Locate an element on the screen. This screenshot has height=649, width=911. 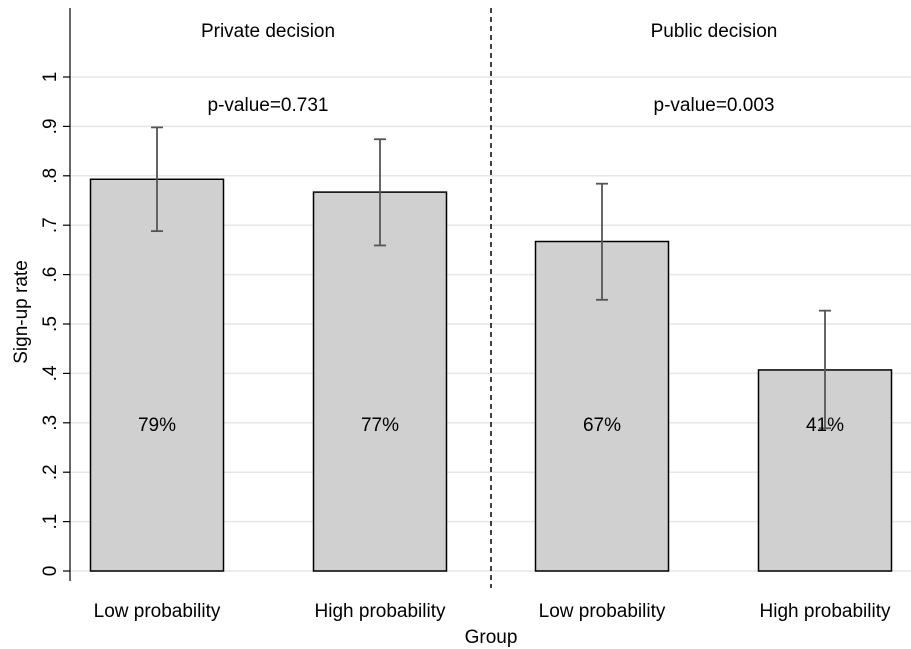
bar-value-label: 67% is located at coordinates (602, 425).